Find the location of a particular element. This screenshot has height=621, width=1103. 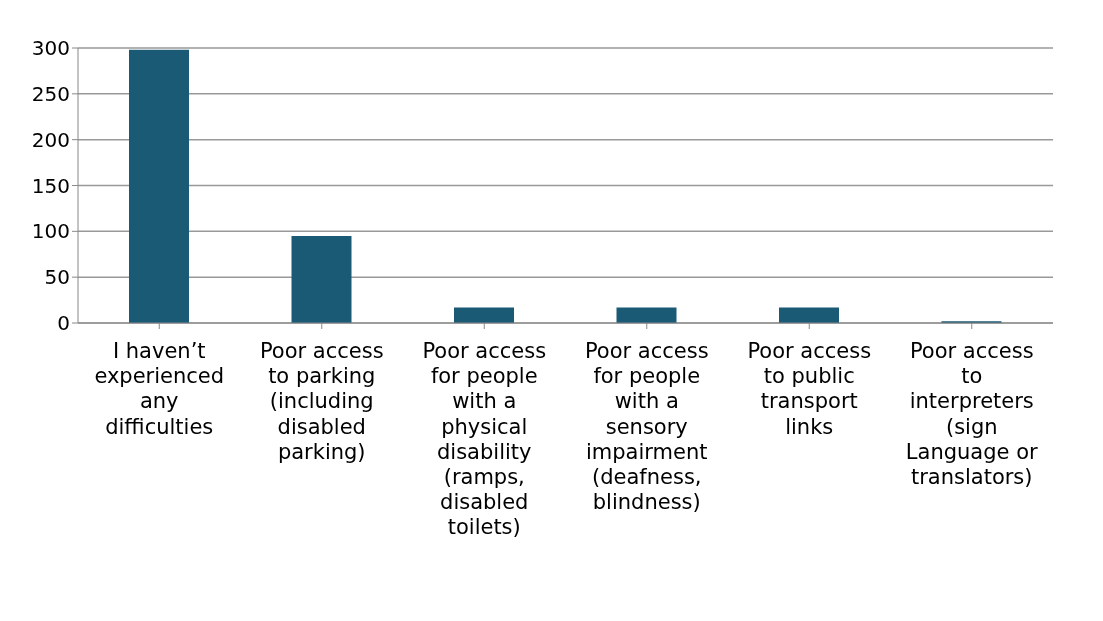

y-tick-label: 150 is located at coordinates (50, 185).